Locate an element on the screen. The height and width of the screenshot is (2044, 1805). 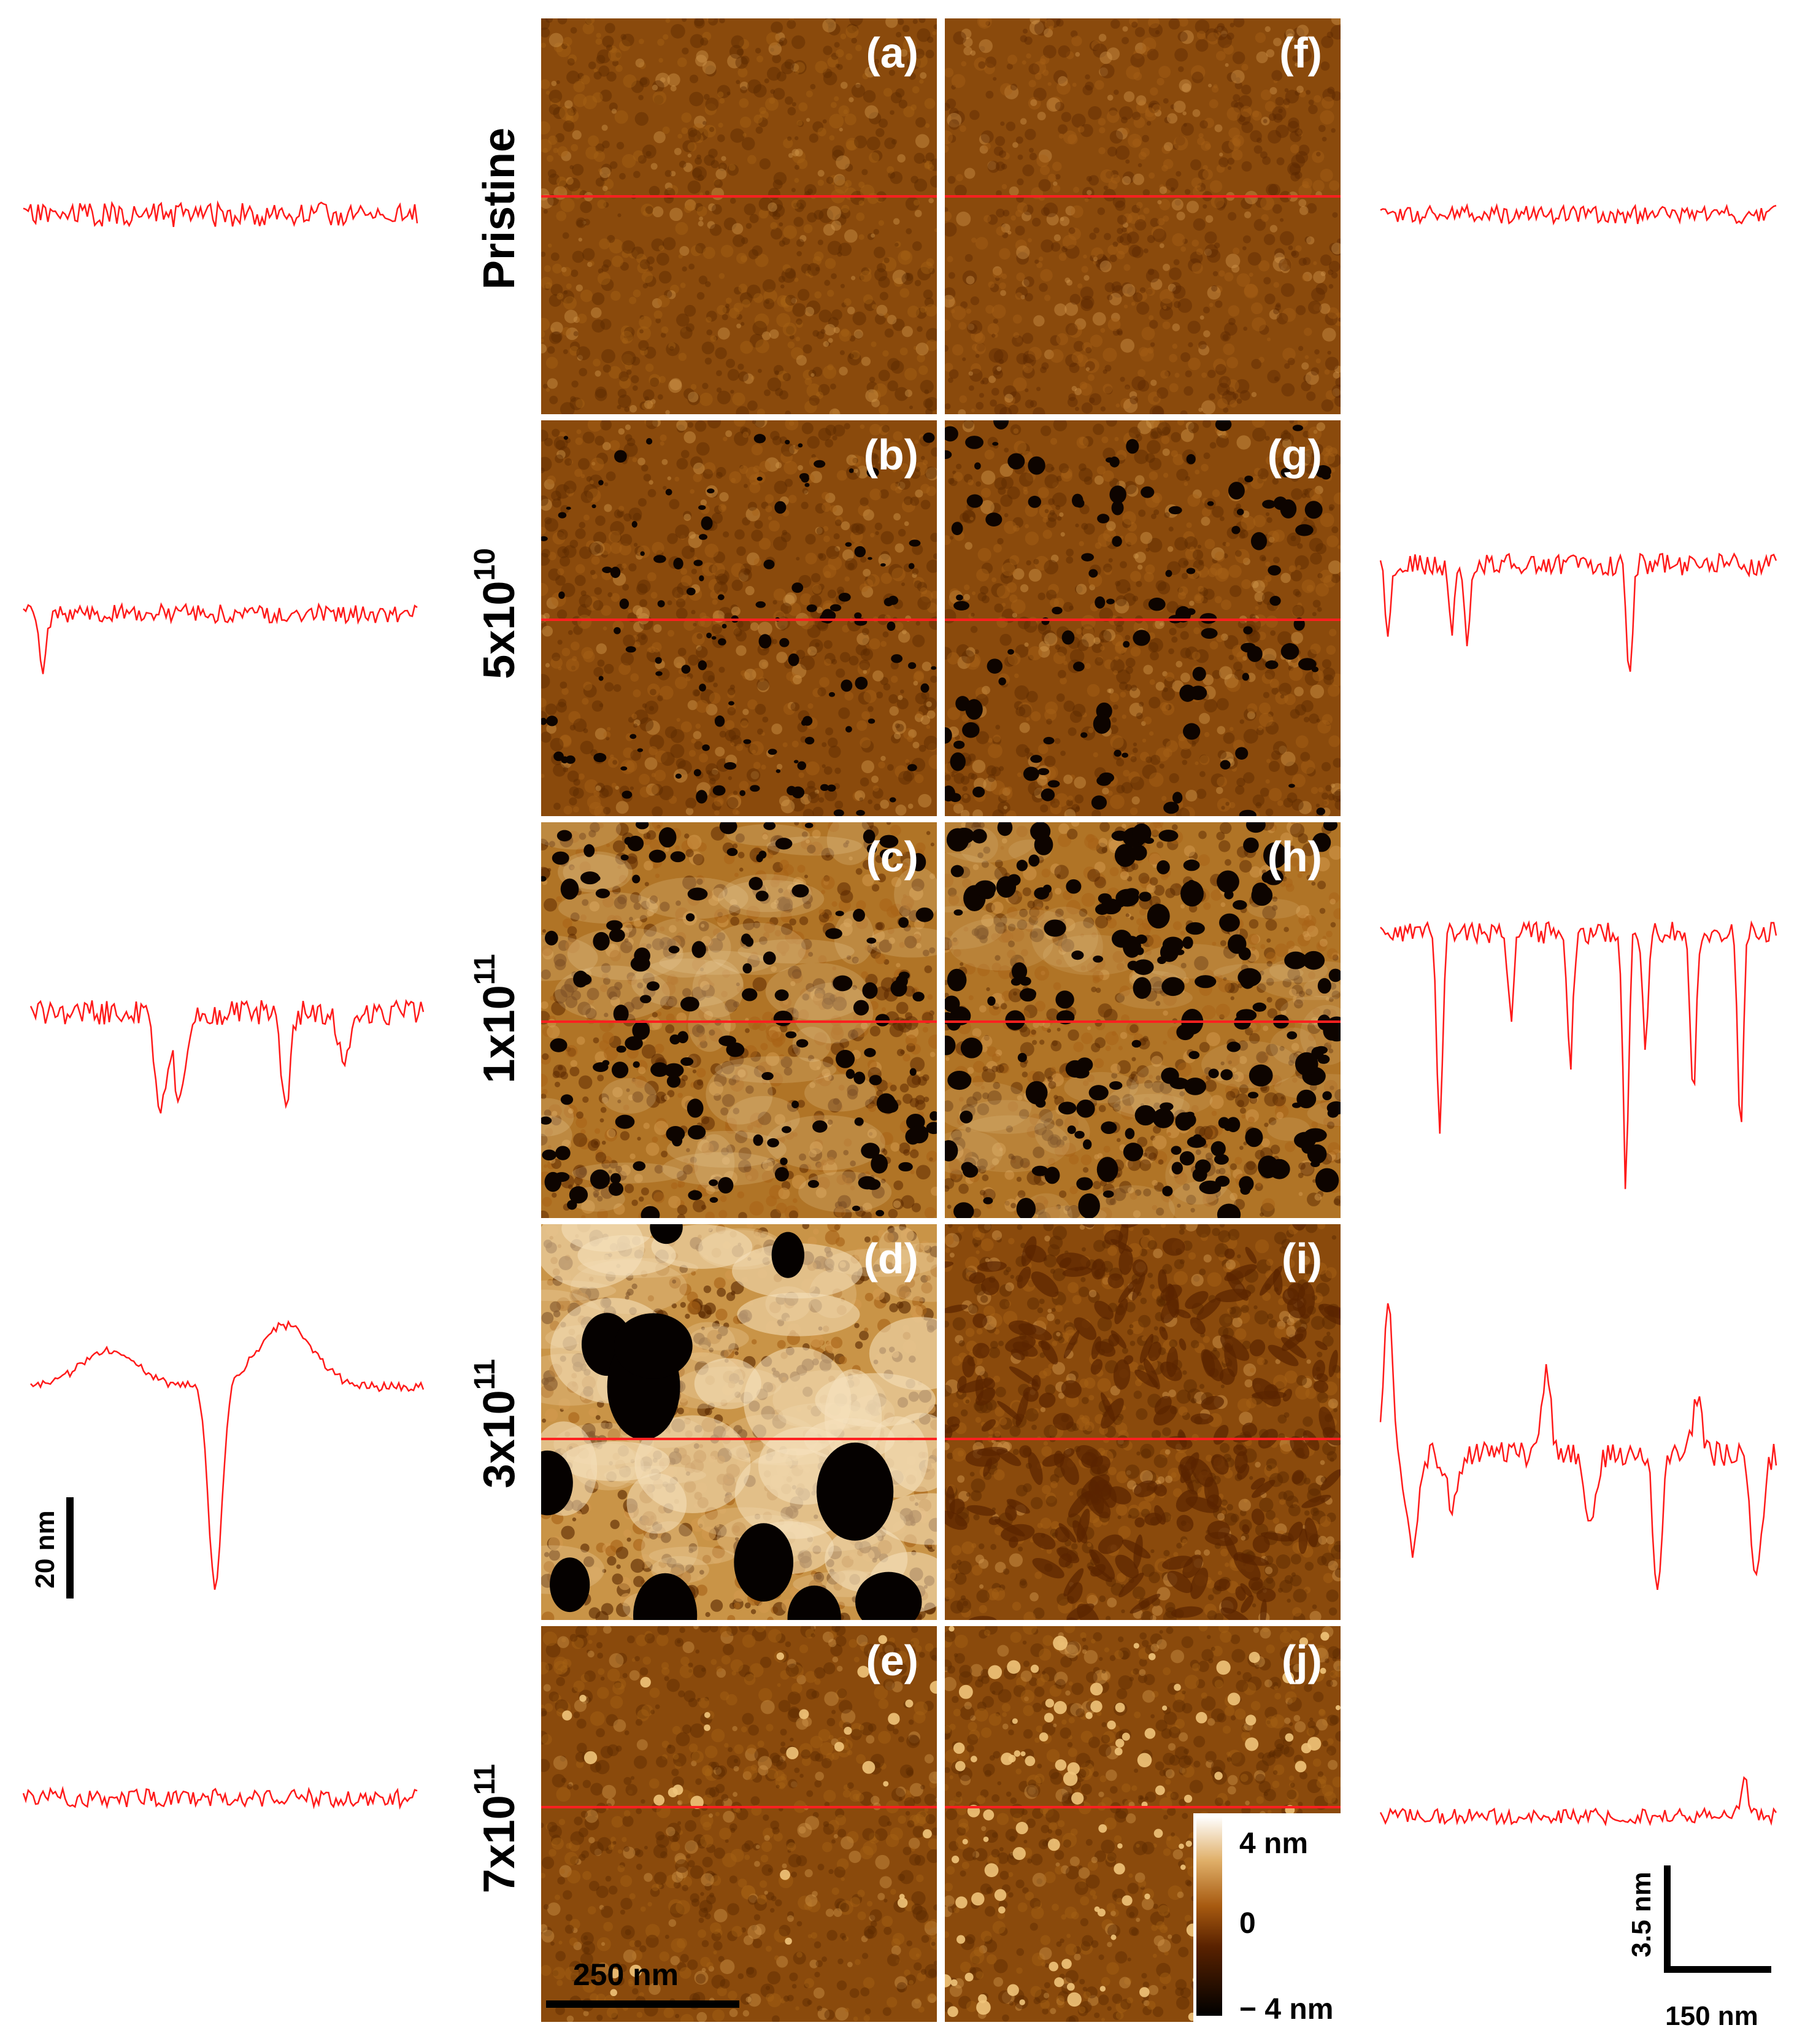
panel-label: (a) is located at coordinates (892, 53).